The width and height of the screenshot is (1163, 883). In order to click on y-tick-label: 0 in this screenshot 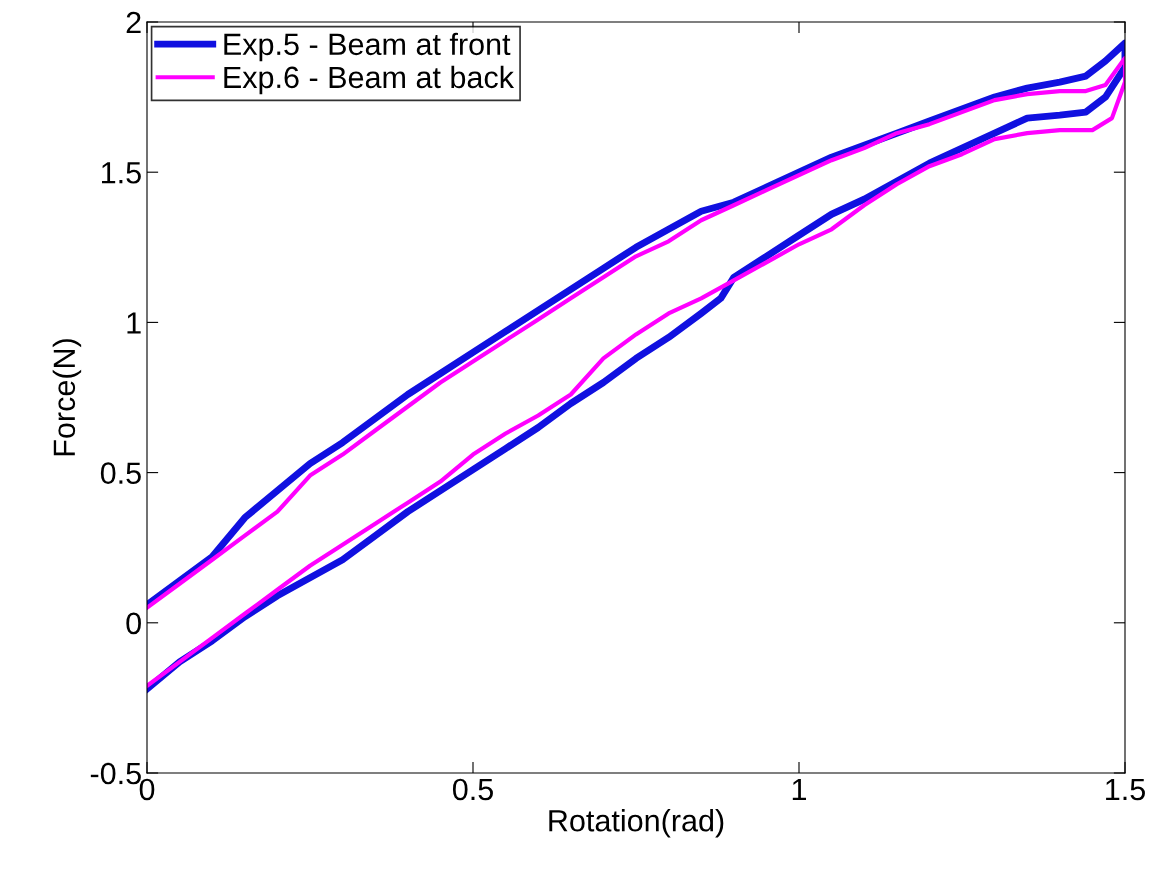, I will do `click(133, 623)`.